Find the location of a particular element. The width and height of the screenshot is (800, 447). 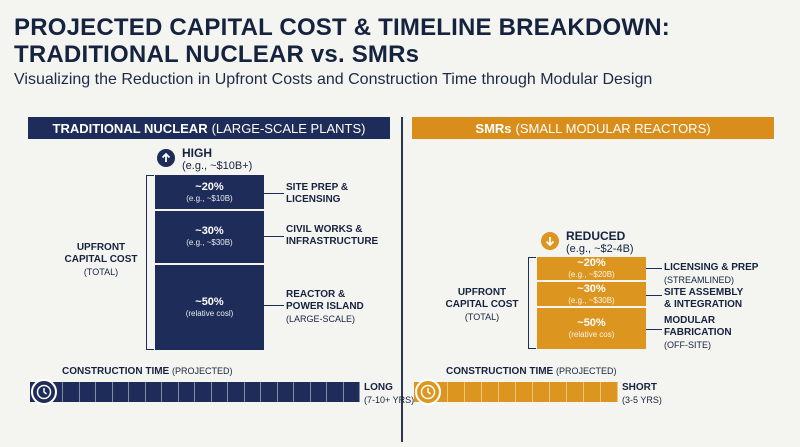

traditional-level-value: (e.g., ~$10B+) is located at coordinates (217, 166).